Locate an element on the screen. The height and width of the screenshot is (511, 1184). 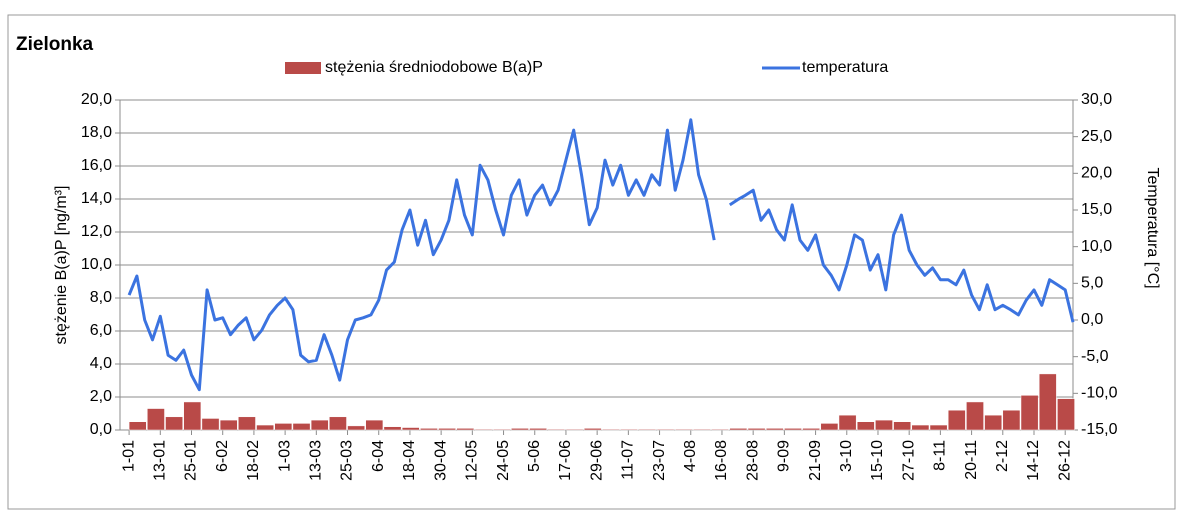
x-tick-label: 14-12 is located at coordinates (1033, 460).